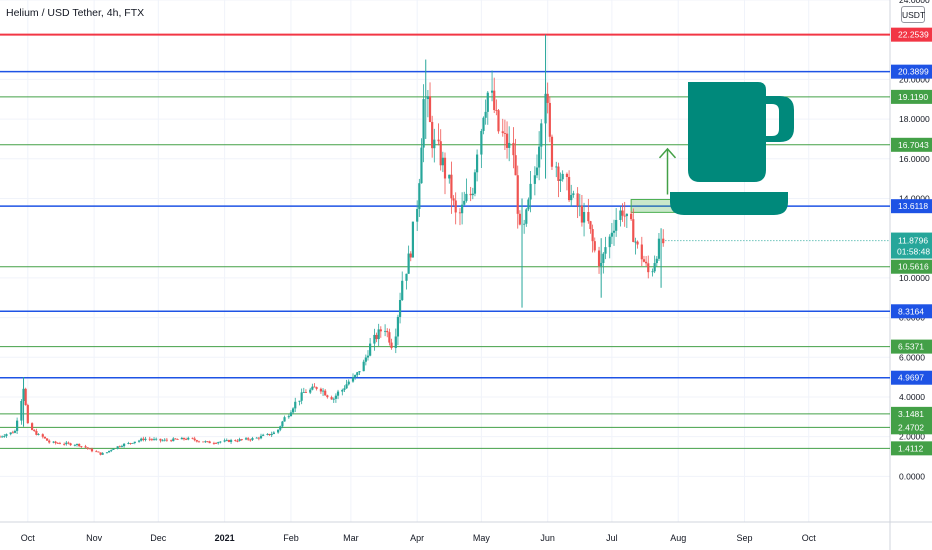 The width and height of the screenshot is (932, 550). What do you see at coordinates (158, 538) in the screenshot?
I see `x-tick-label: Dec` at bounding box center [158, 538].